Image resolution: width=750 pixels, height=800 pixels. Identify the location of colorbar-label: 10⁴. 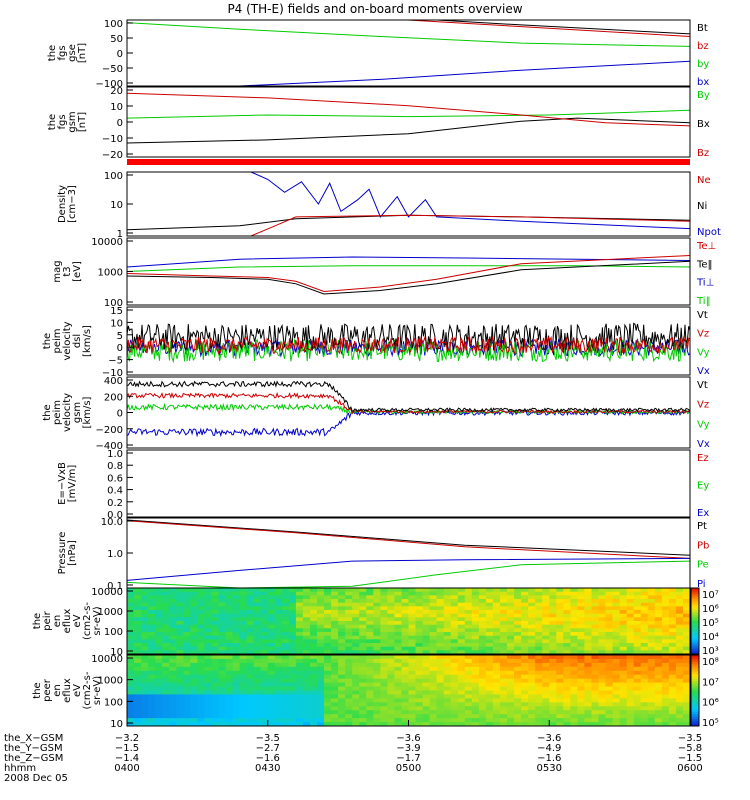
(710, 637).